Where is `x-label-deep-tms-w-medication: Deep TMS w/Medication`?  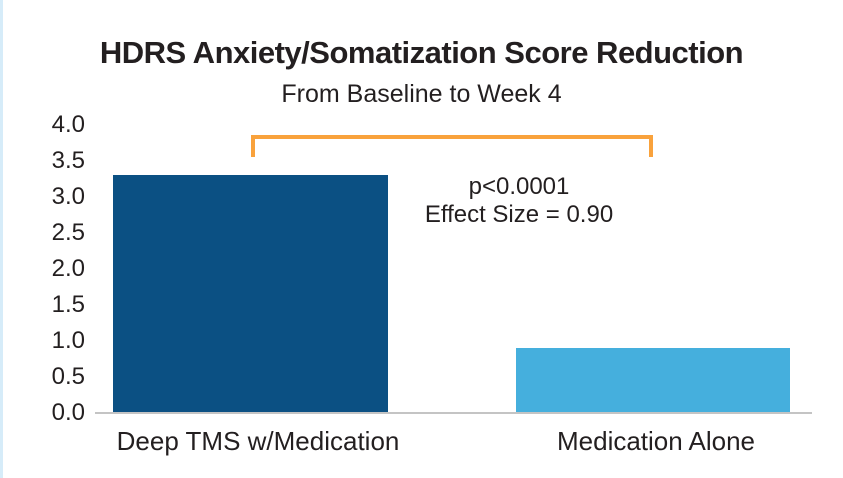
x-label-deep-tms-w-medication: Deep TMS w/Medication is located at coordinates (258, 441).